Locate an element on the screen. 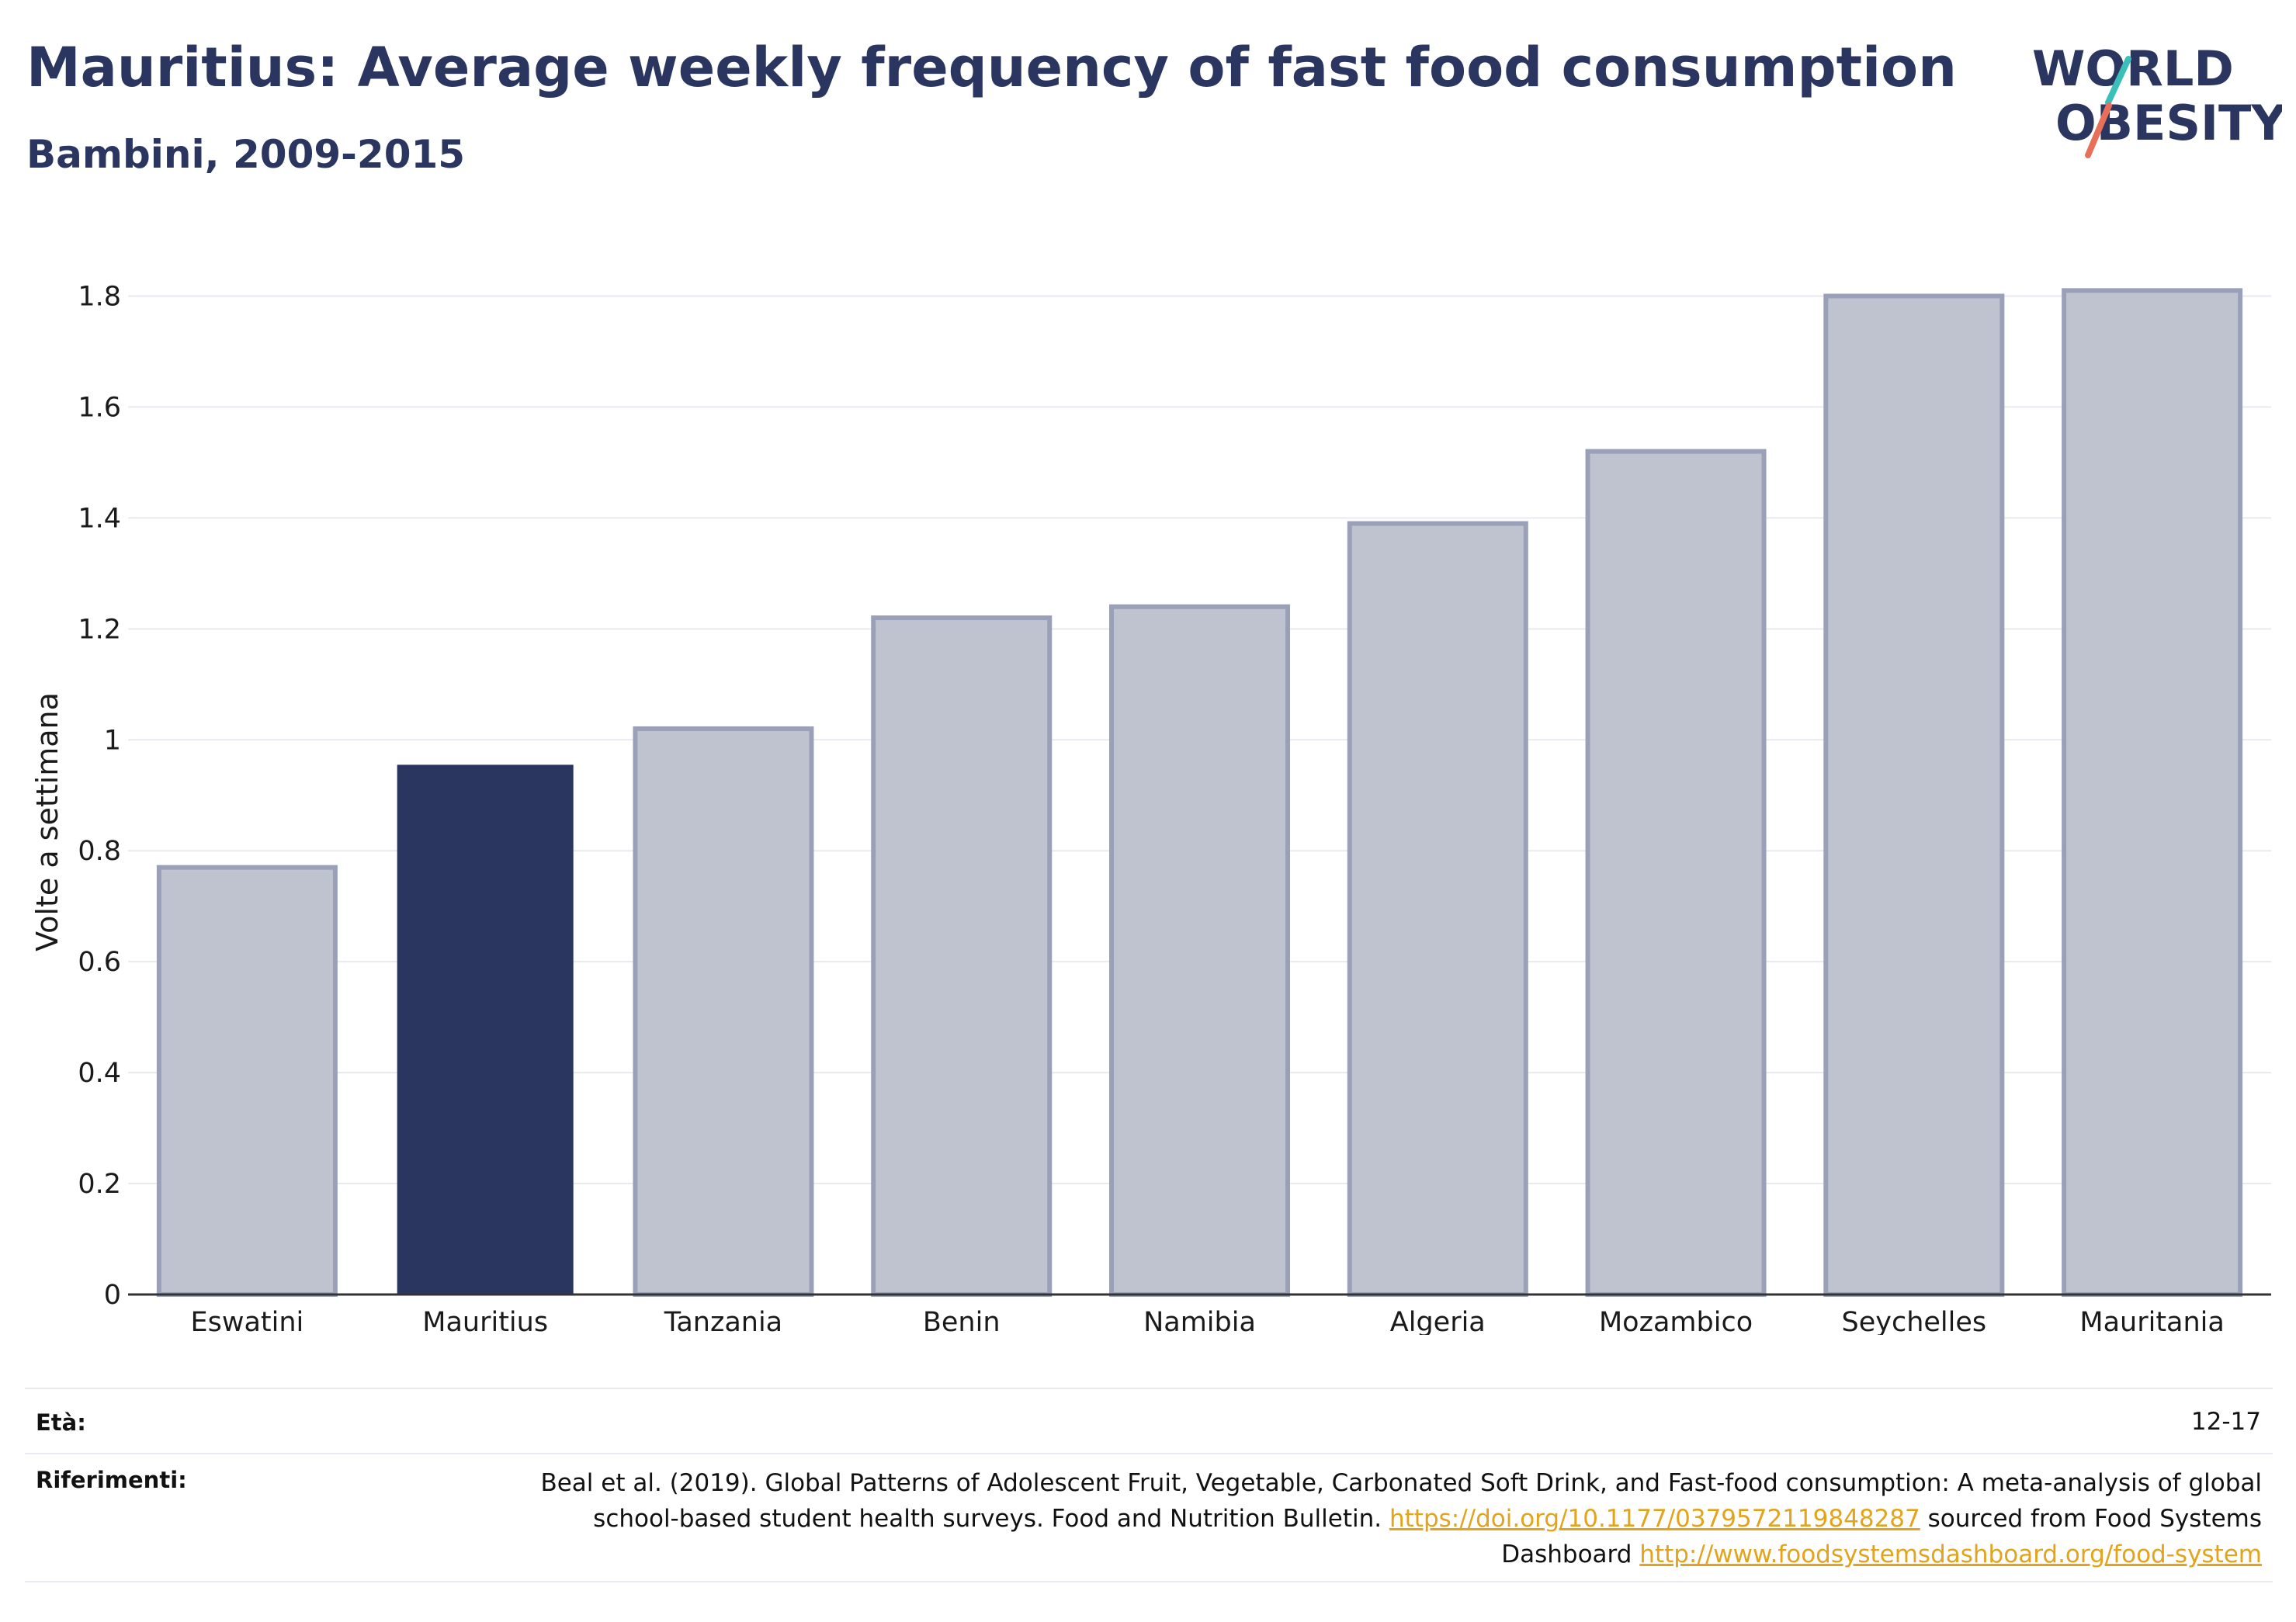 The height and width of the screenshot is (1622, 2296). bar-eswatini is located at coordinates (247, 1081).